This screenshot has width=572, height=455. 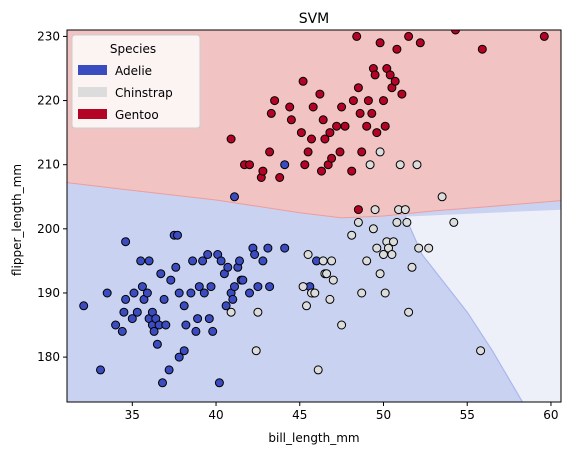 What do you see at coordinates (314, 19) in the screenshot?
I see `chart-title: SVM` at bounding box center [314, 19].